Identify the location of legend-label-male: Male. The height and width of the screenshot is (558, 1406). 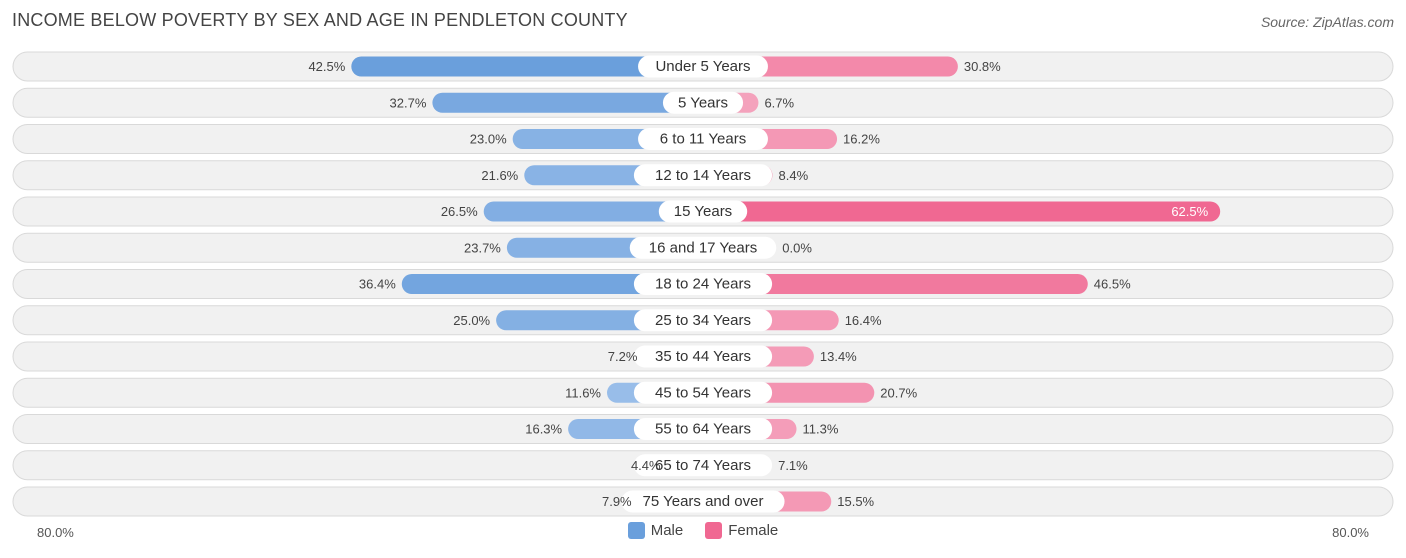
(667, 530).